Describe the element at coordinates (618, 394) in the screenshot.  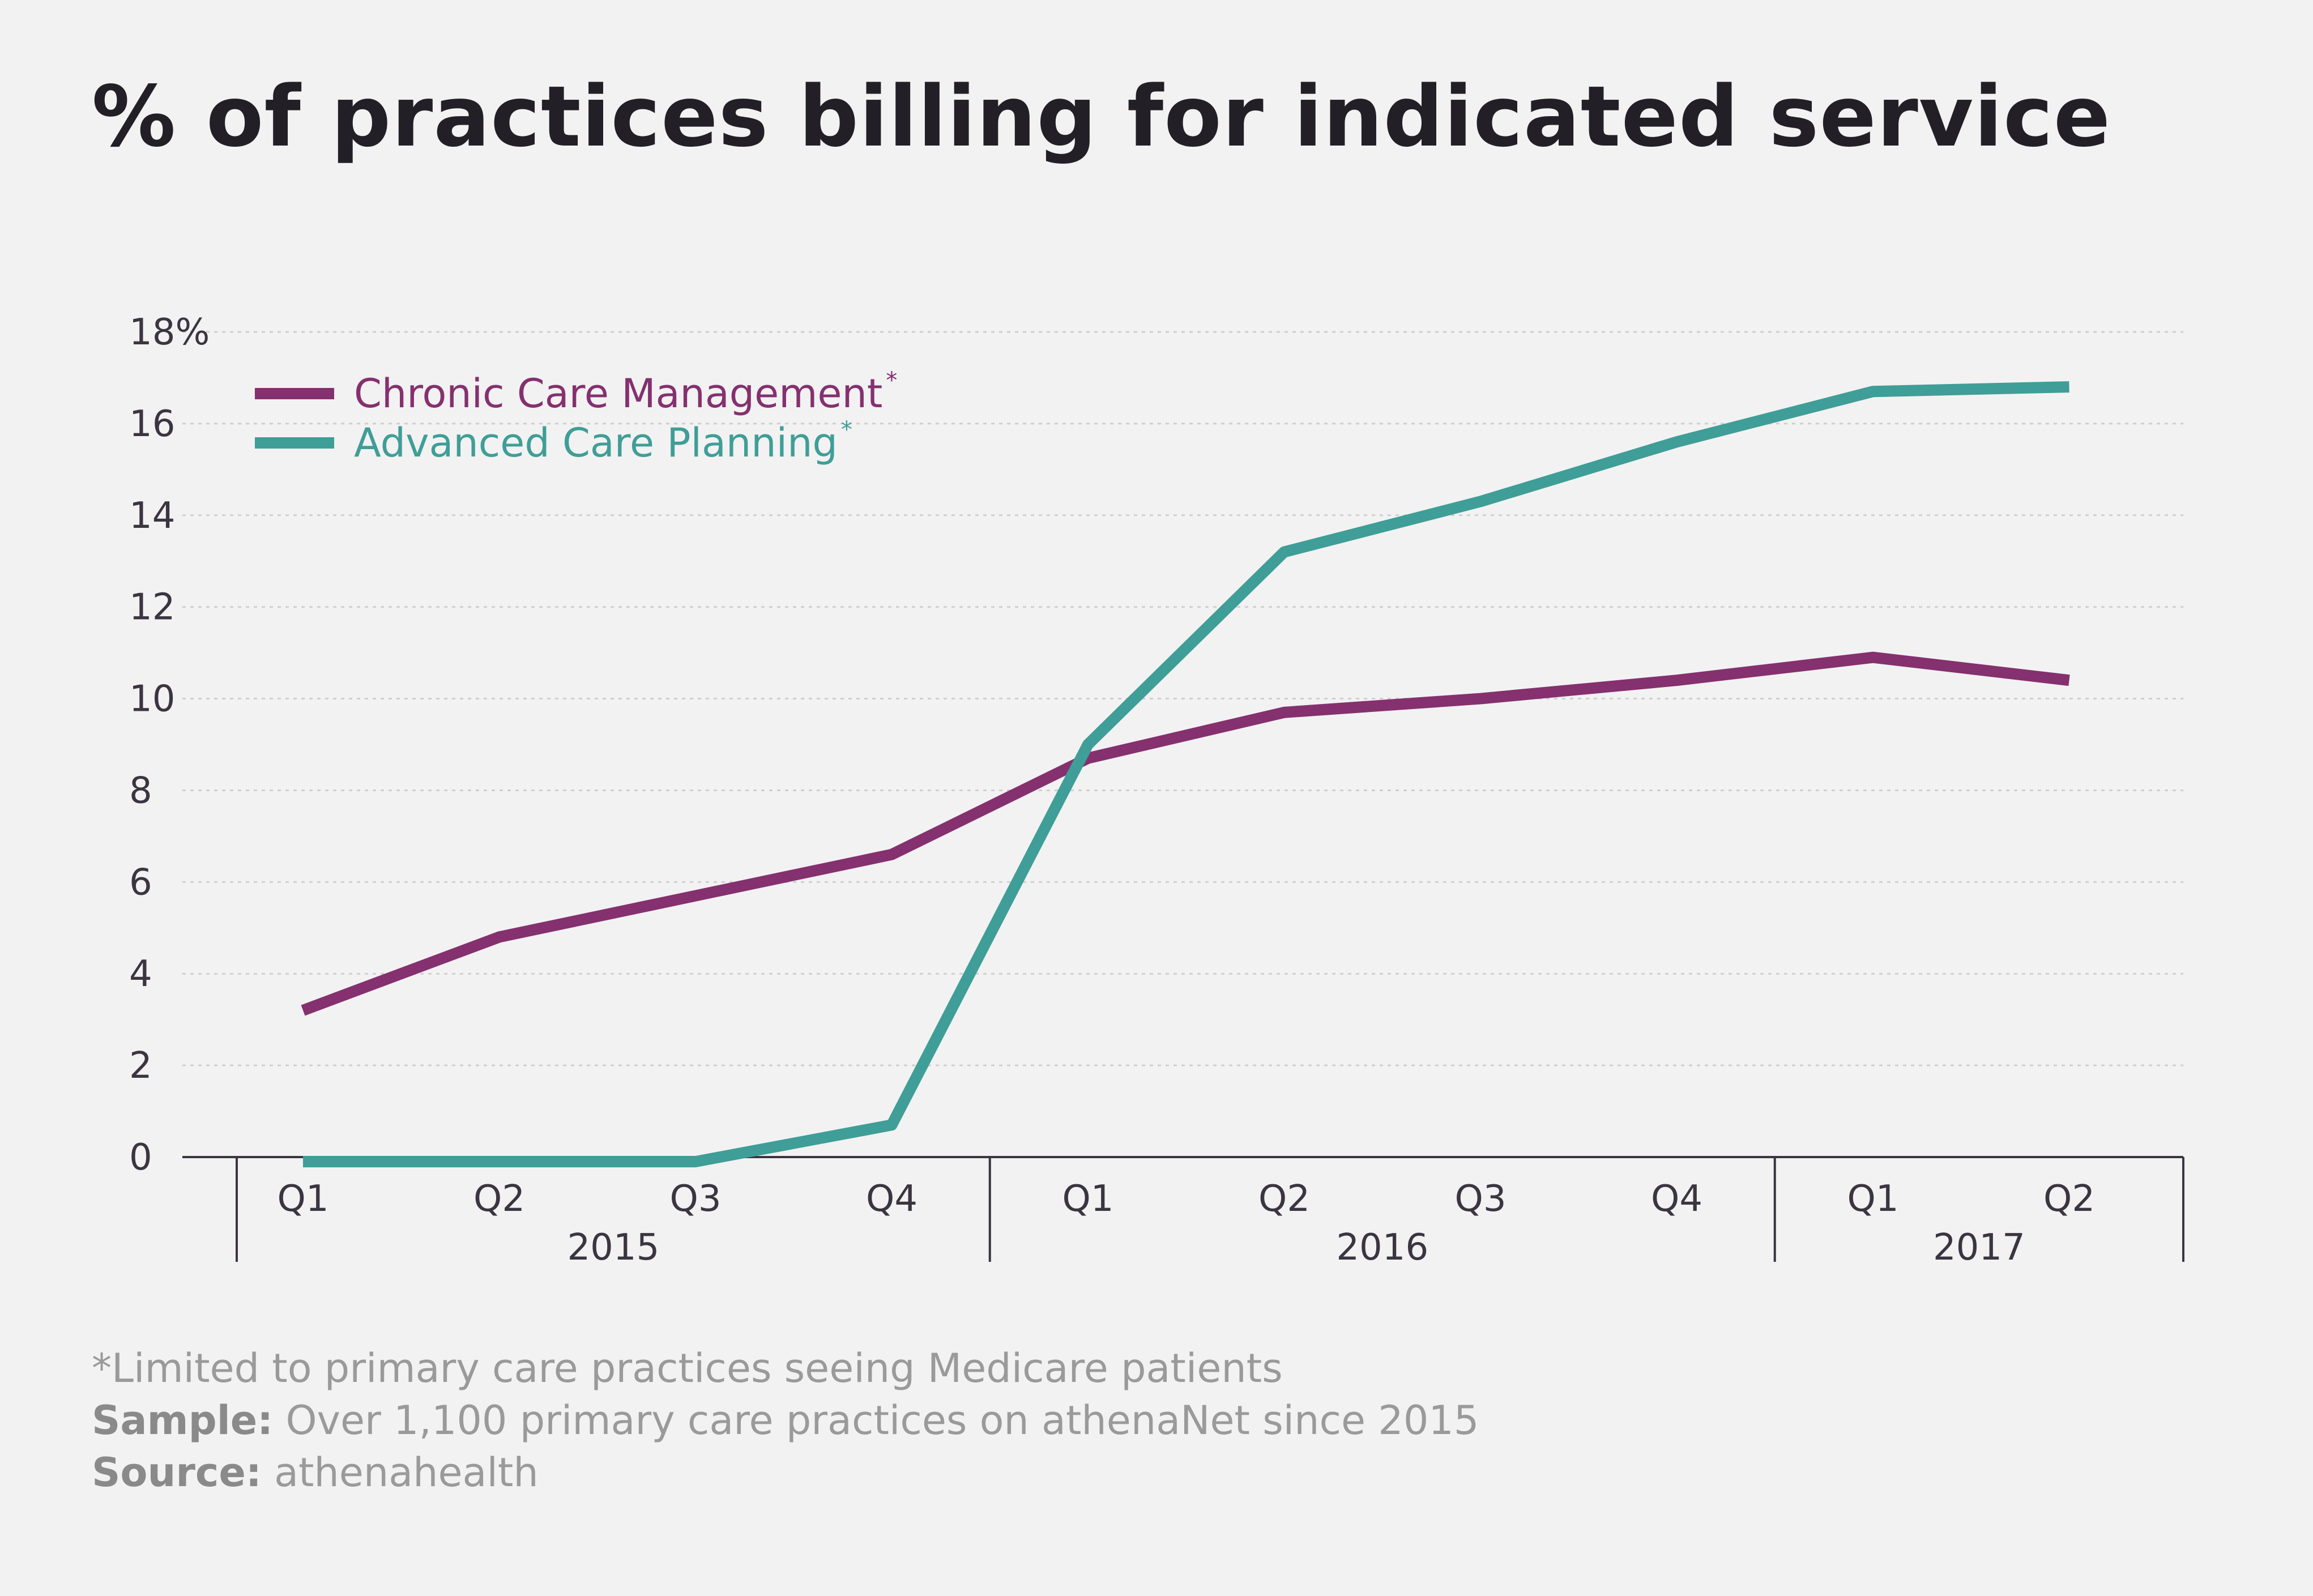
I see `legend-label: Chronic Care Management` at that location.